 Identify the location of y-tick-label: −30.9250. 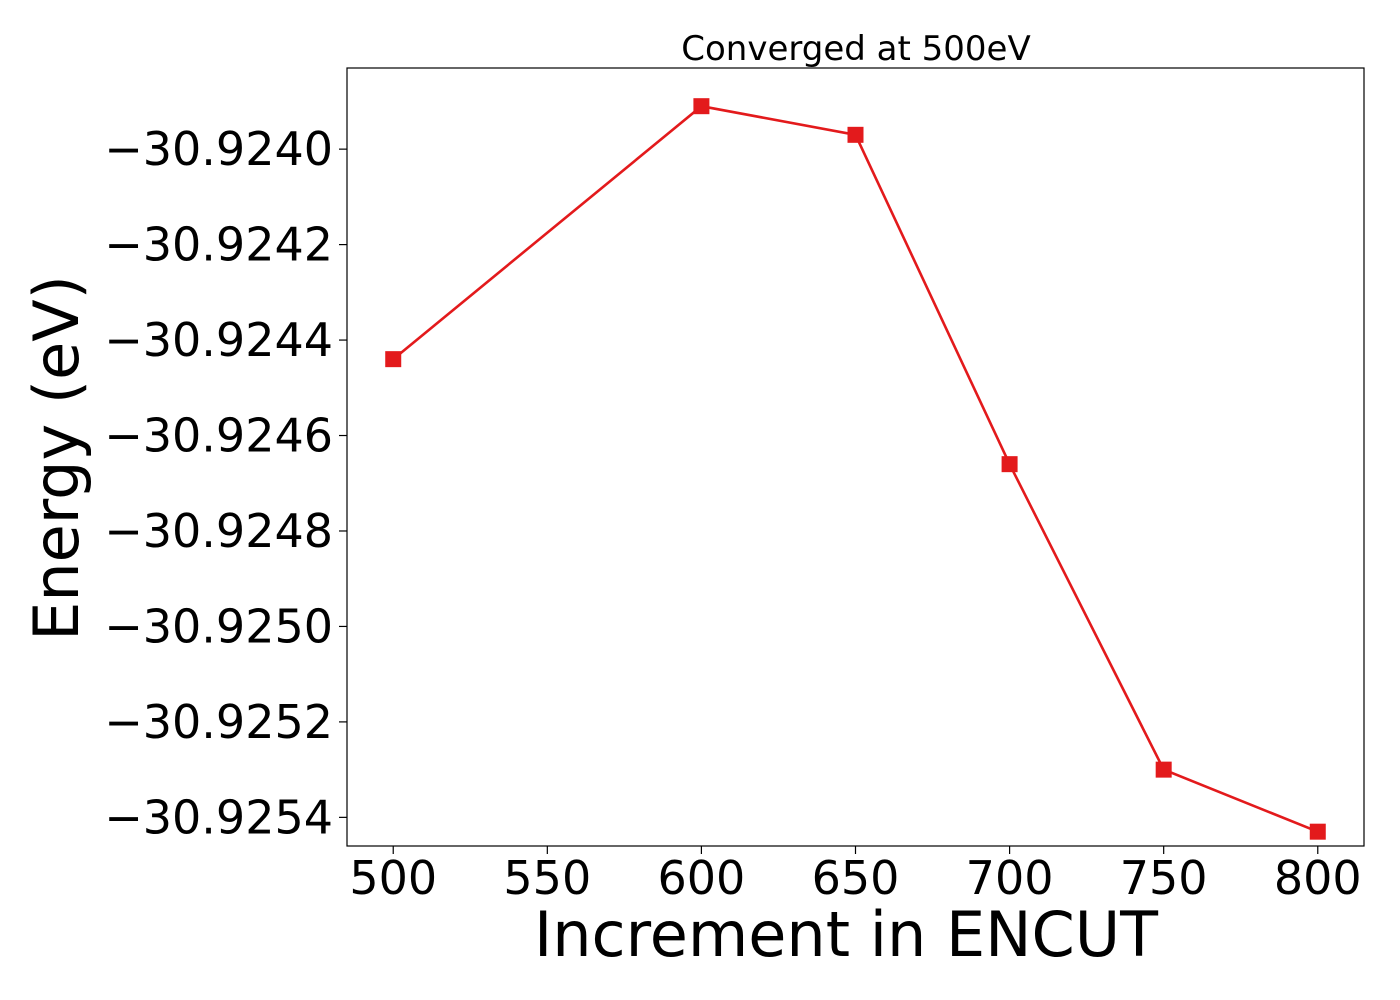
(218, 626).